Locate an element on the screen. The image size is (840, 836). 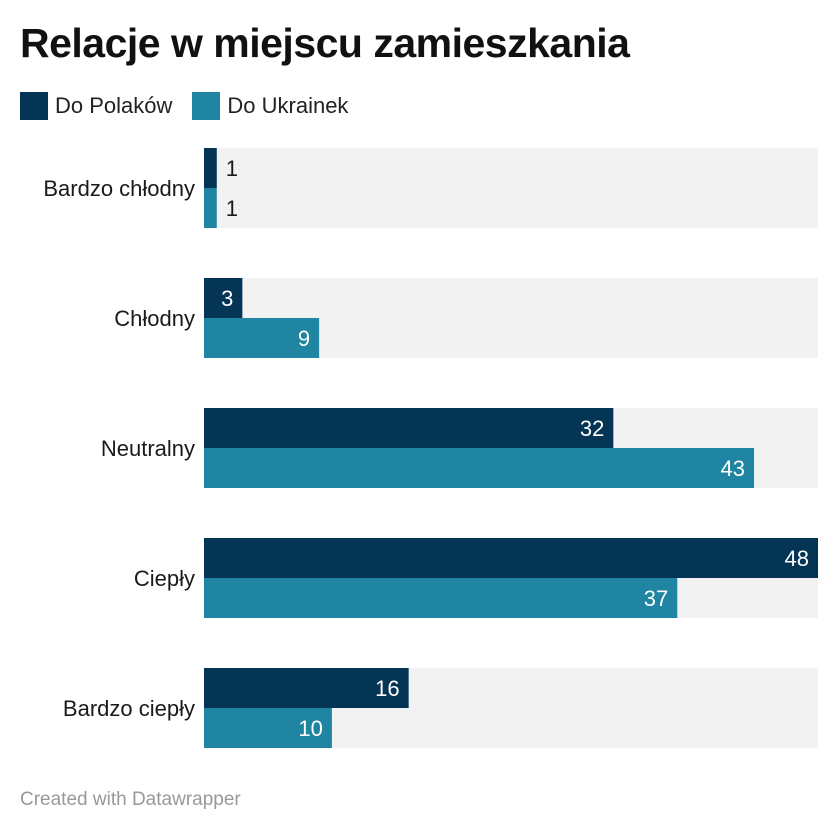
value-label-bardzo-ciepły-ukrainek: 10 is located at coordinates (310, 728).